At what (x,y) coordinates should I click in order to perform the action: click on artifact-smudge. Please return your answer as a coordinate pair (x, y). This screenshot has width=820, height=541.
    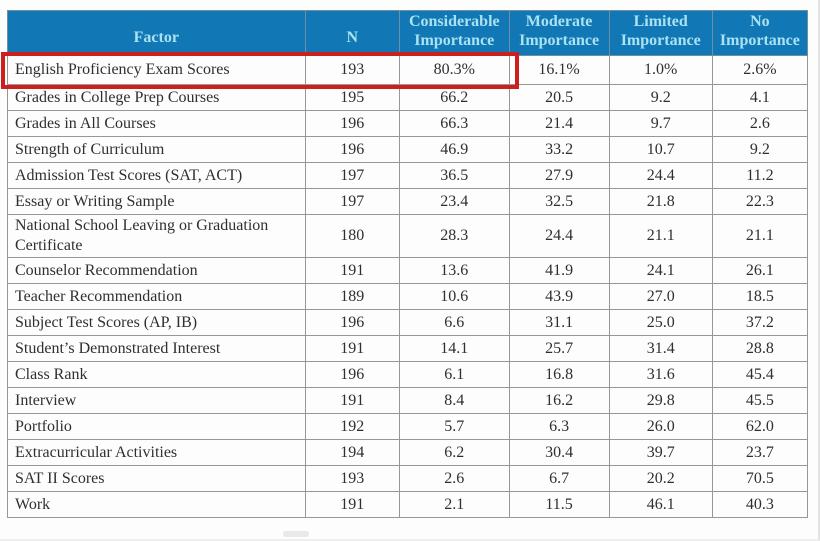
    Looking at the image, I should click on (296, 534).